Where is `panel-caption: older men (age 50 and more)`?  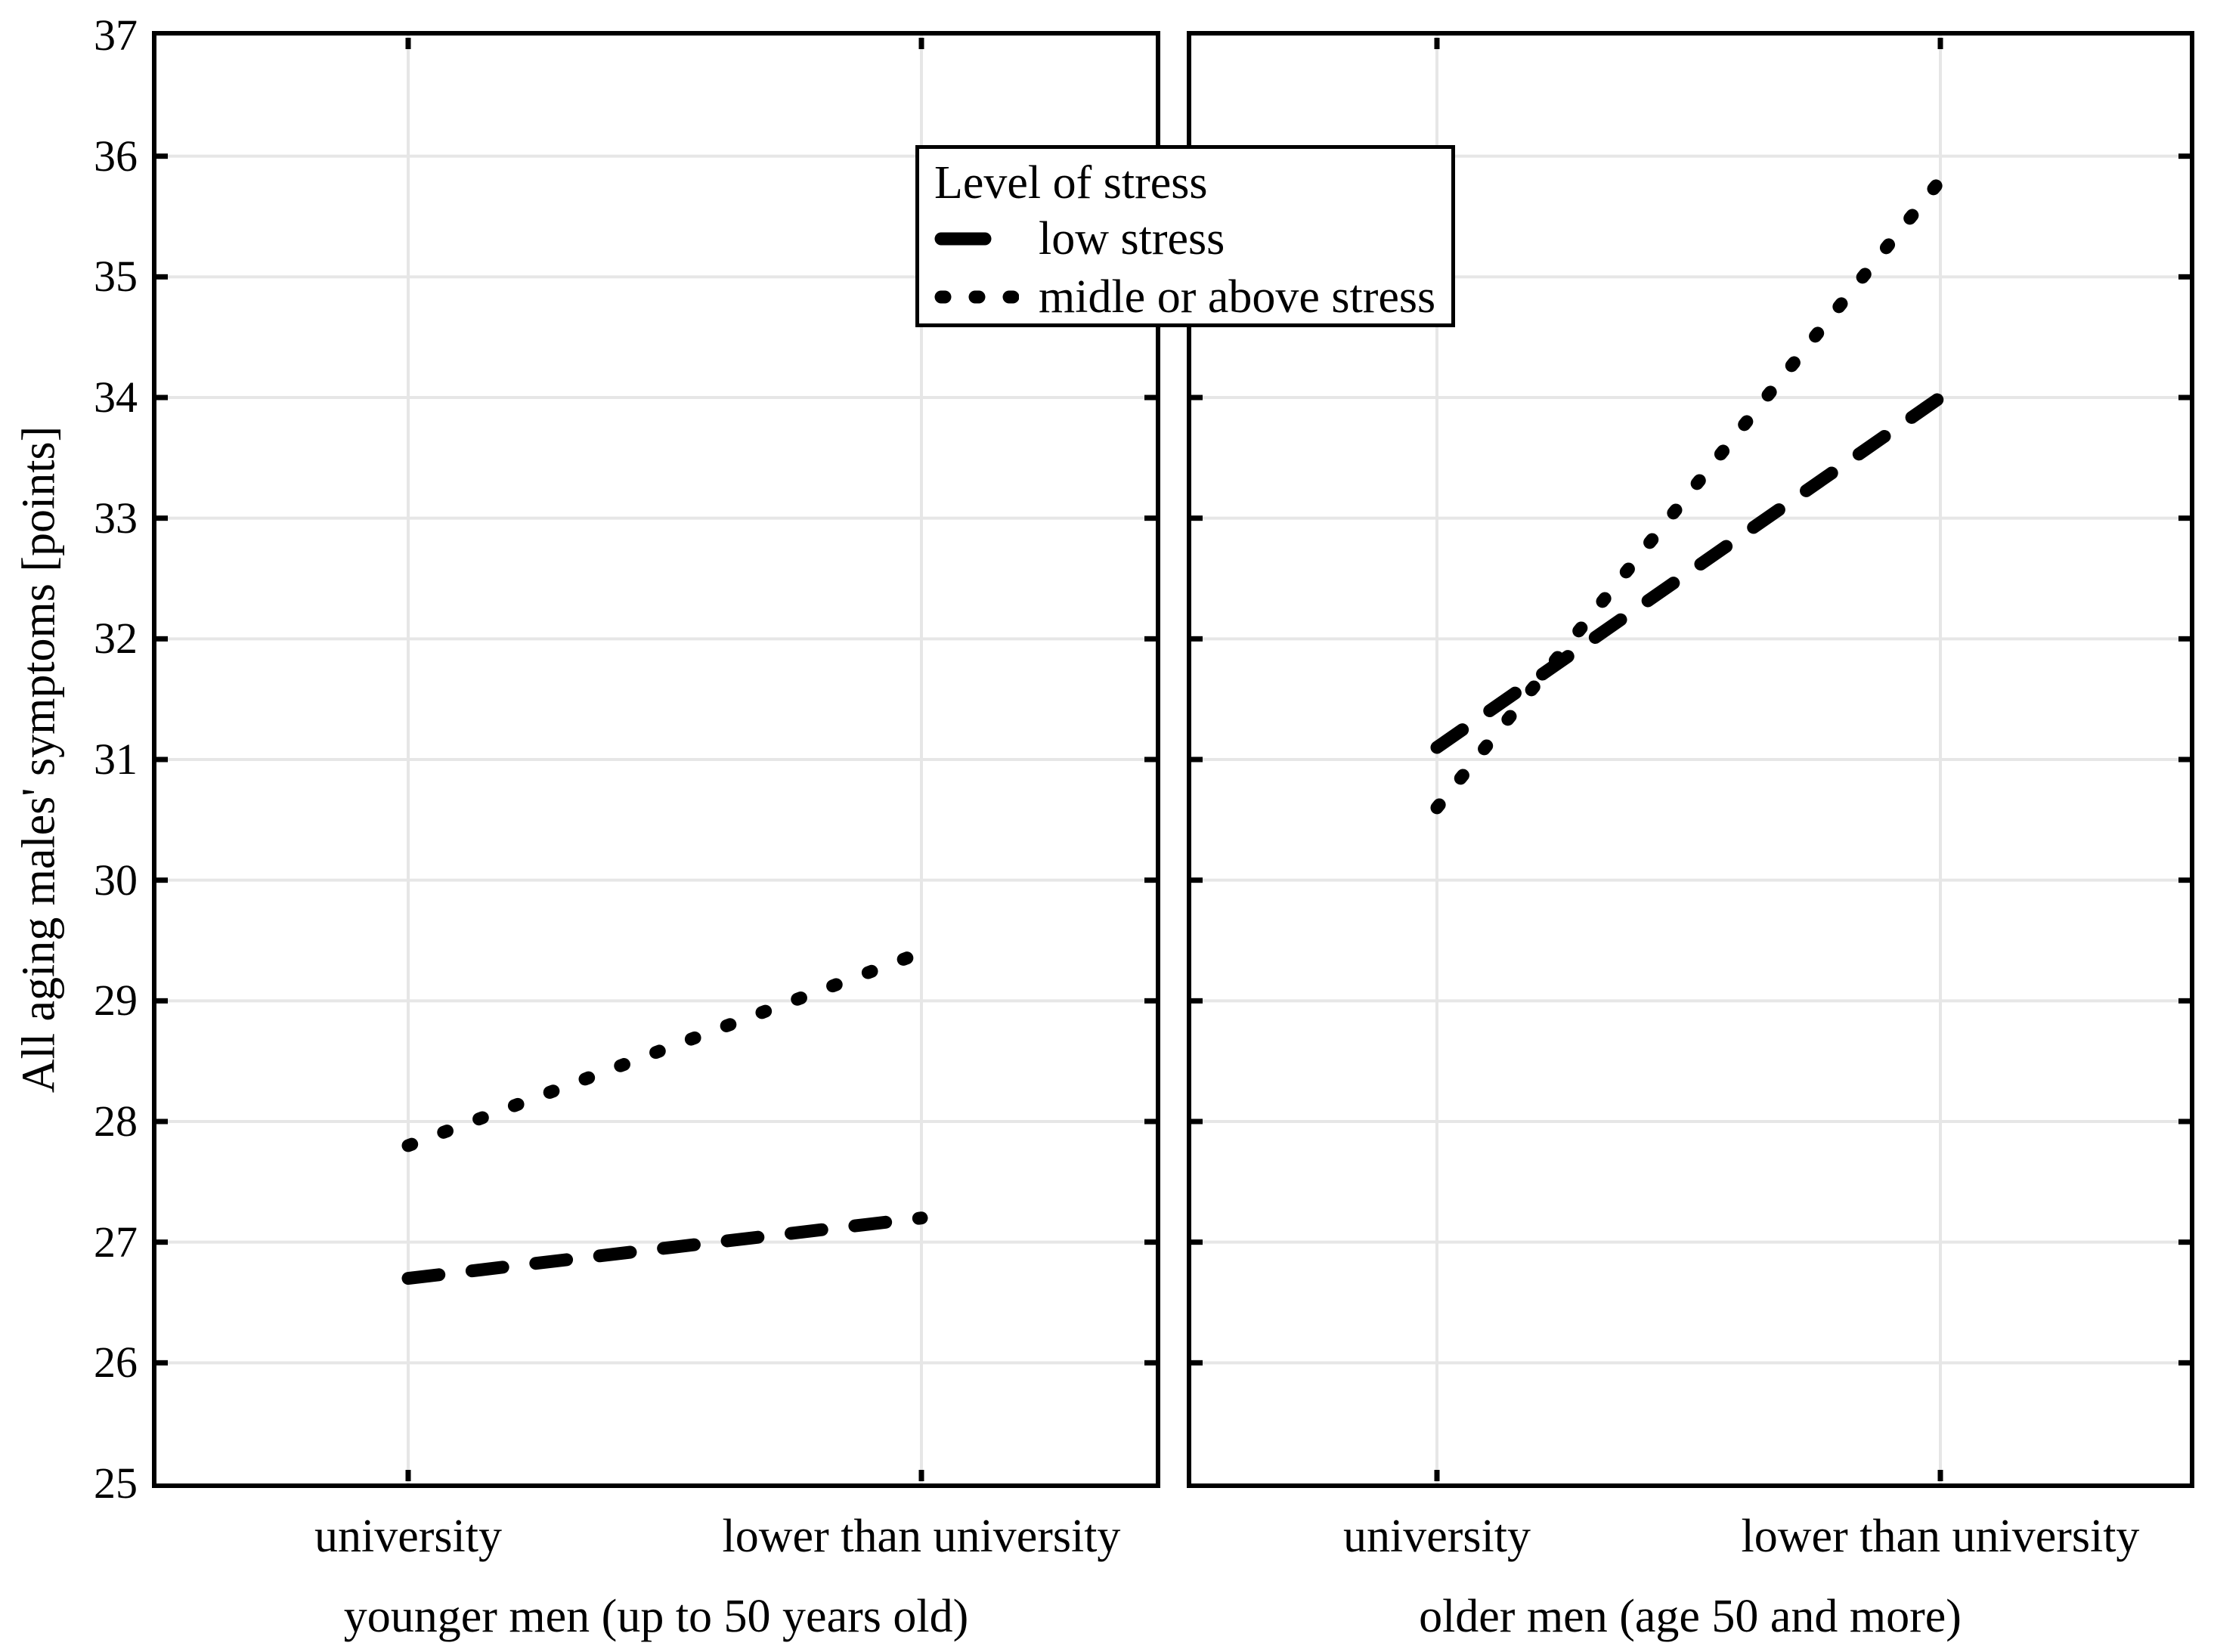
panel-caption: older men (age 50 and more) is located at coordinates (1691, 1616).